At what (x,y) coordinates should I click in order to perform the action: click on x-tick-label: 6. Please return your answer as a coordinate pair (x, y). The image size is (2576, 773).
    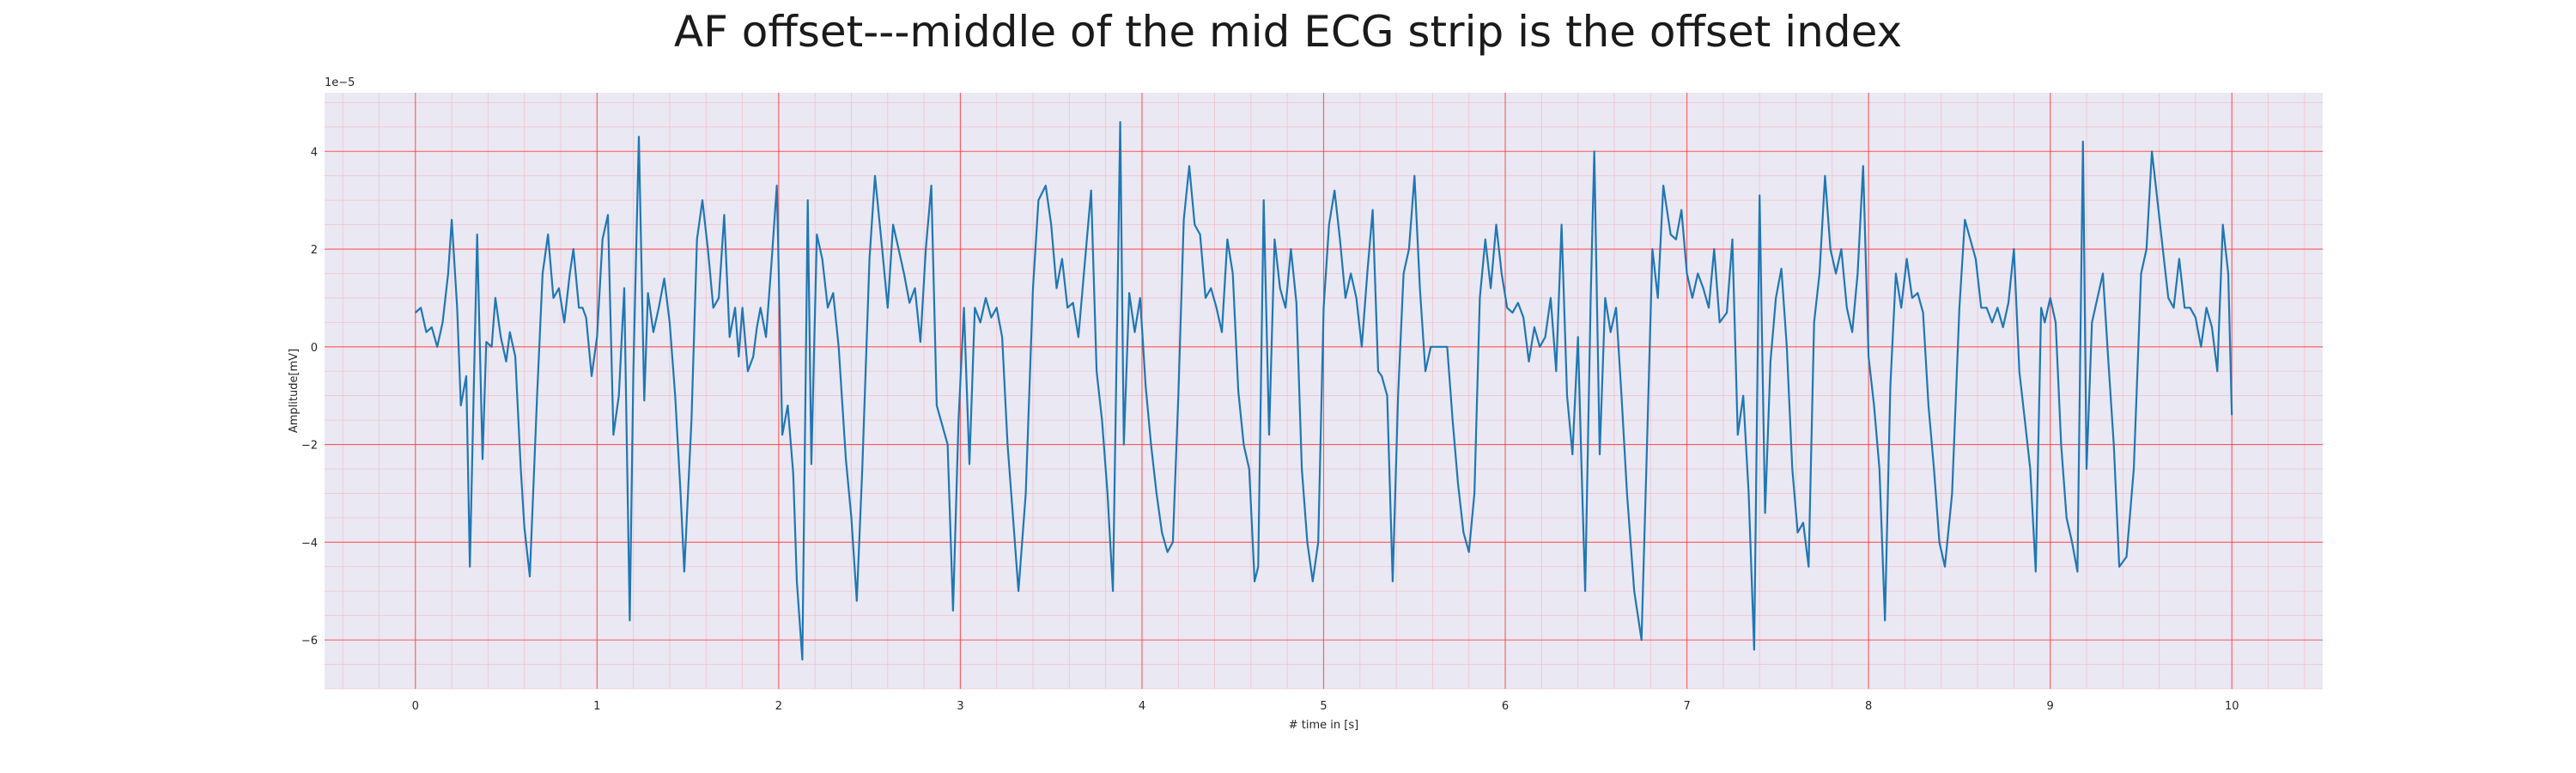
    Looking at the image, I should click on (1506, 706).